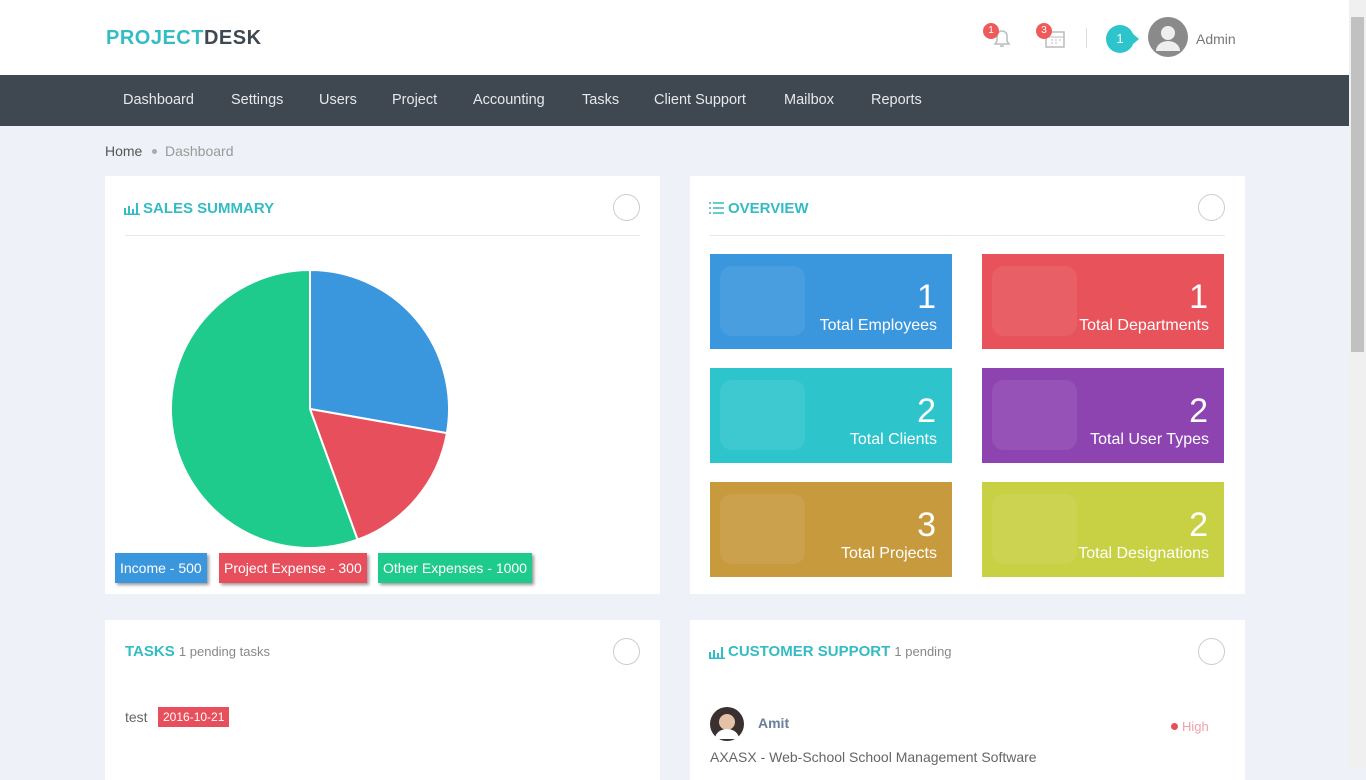 This screenshot has height=780, width=1366. I want to click on legend-item: Other Expenses - 1000, so click(455, 568).